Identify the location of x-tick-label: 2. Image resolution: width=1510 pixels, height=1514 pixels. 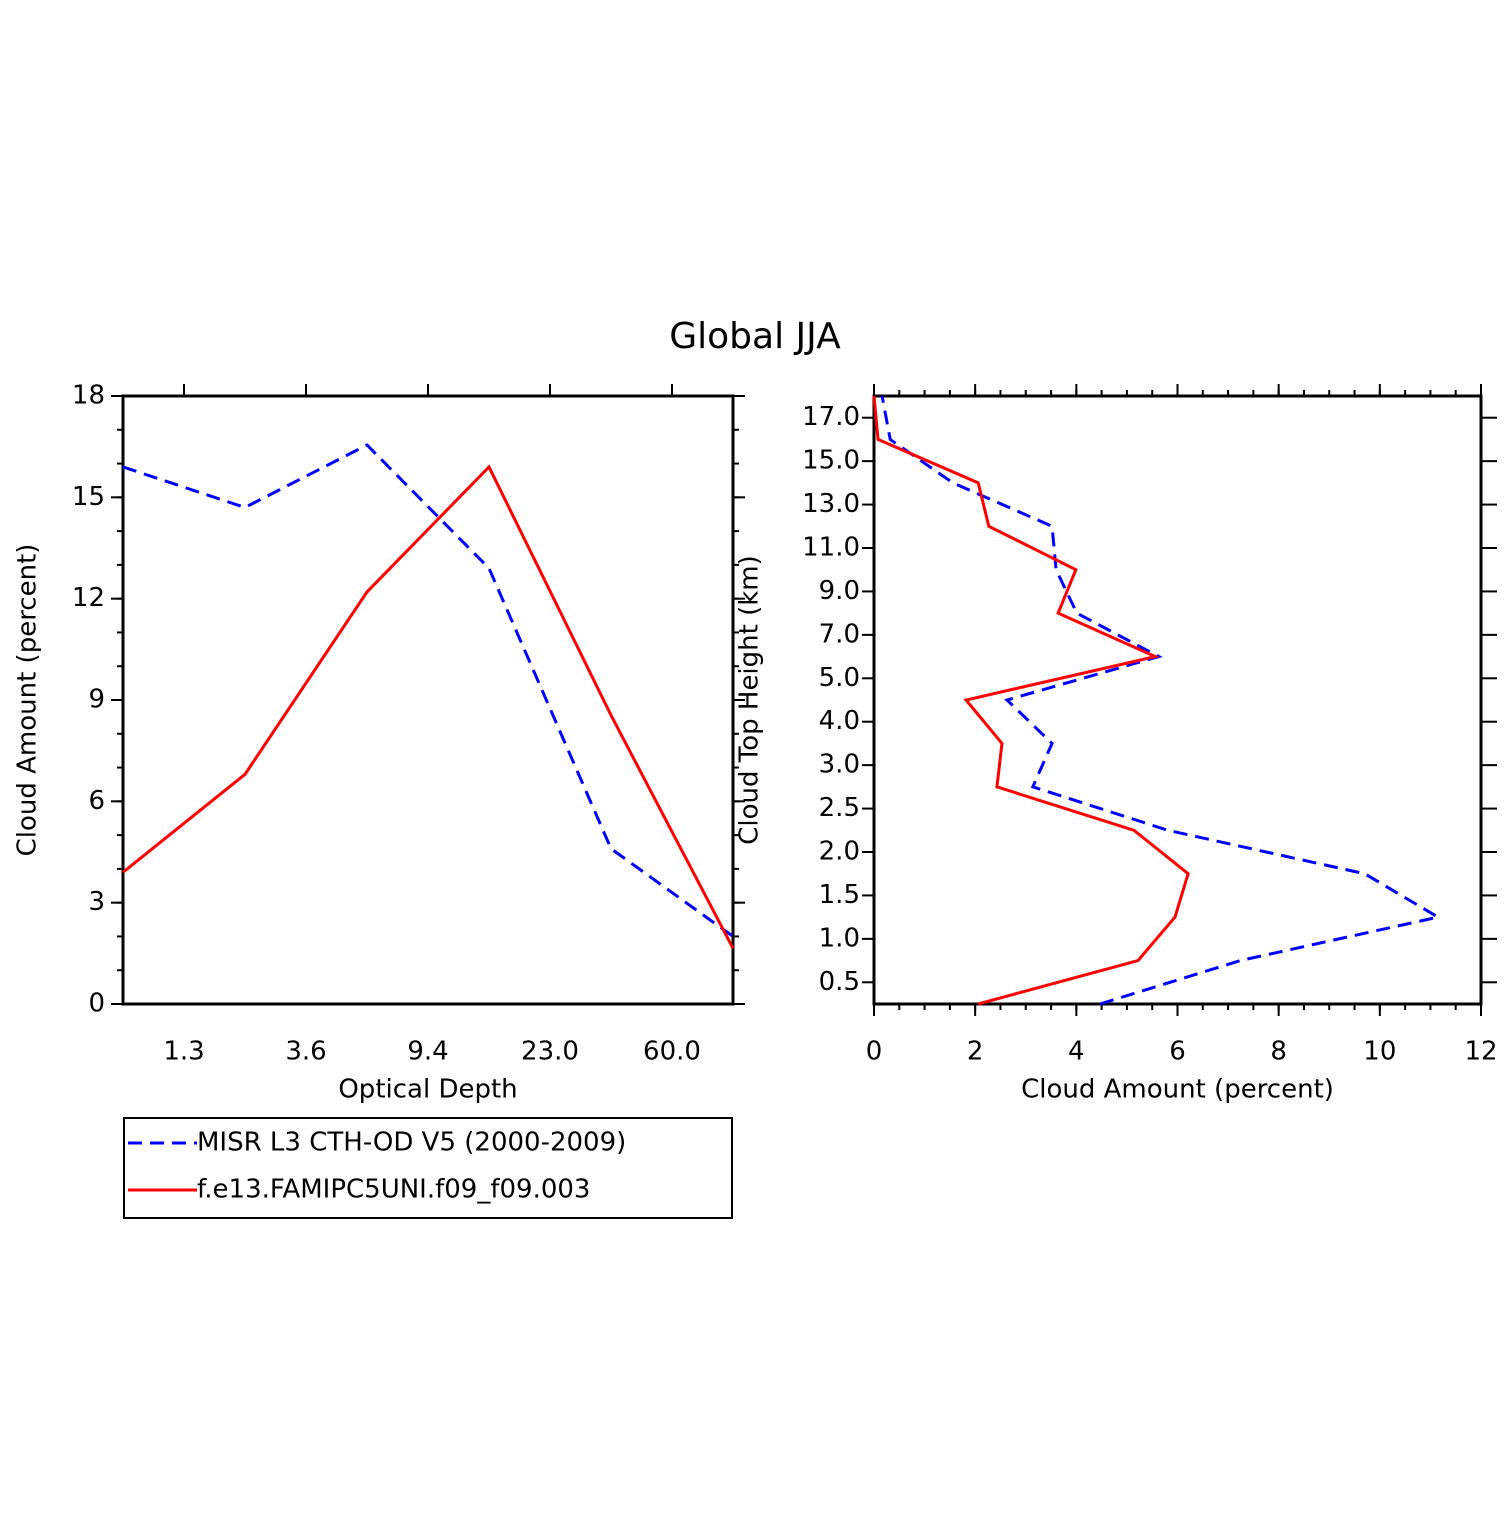
(975, 1052).